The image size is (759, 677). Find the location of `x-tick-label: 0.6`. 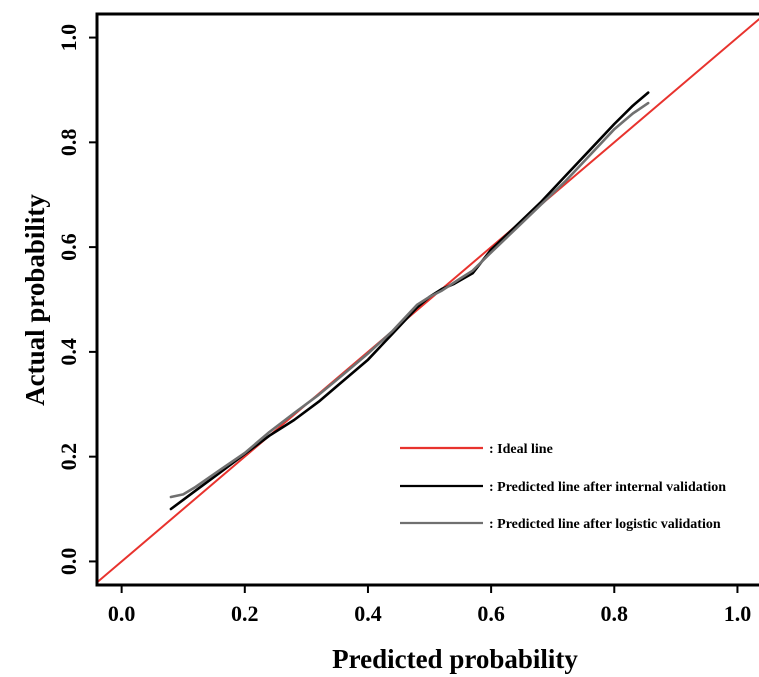

x-tick-label: 0.6 is located at coordinates (491, 613).